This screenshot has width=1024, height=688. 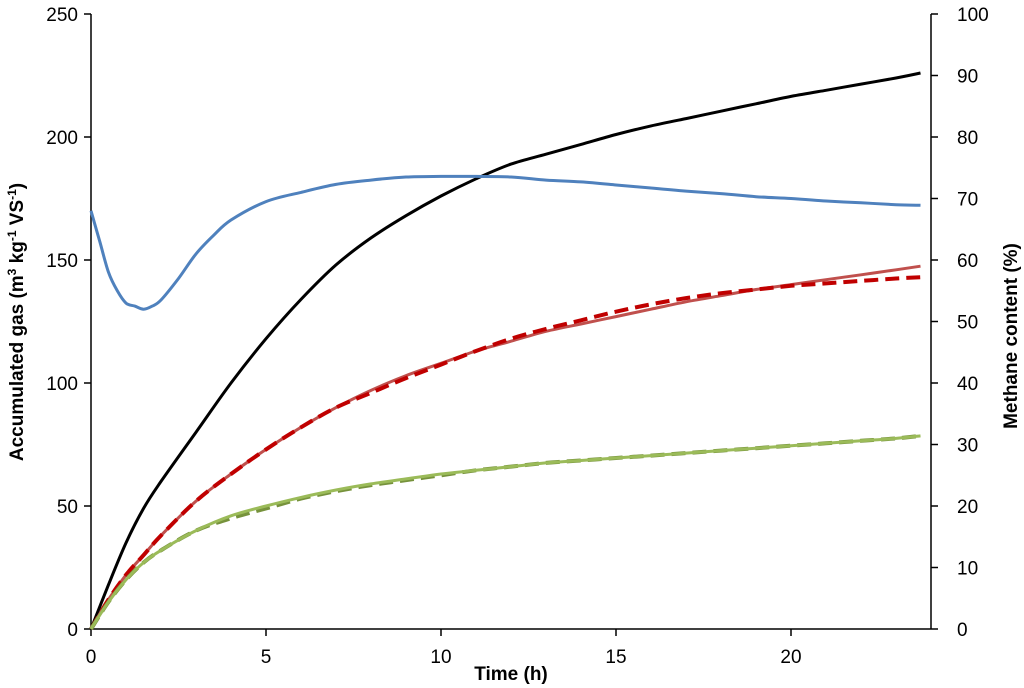 What do you see at coordinates (615, 657) in the screenshot?
I see `x-tick-label: 15` at bounding box center [615, 657].